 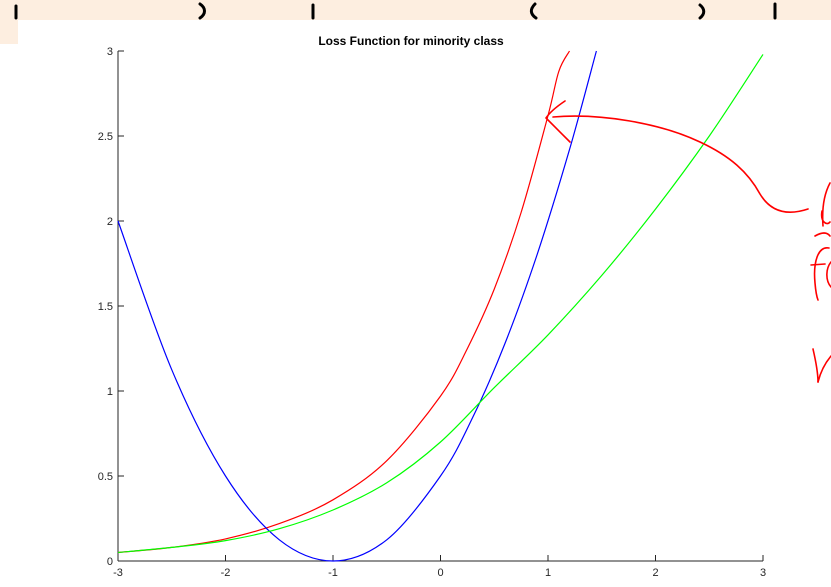 I want to click on y-tick-label: 1.5, so click(x=105, y=307).